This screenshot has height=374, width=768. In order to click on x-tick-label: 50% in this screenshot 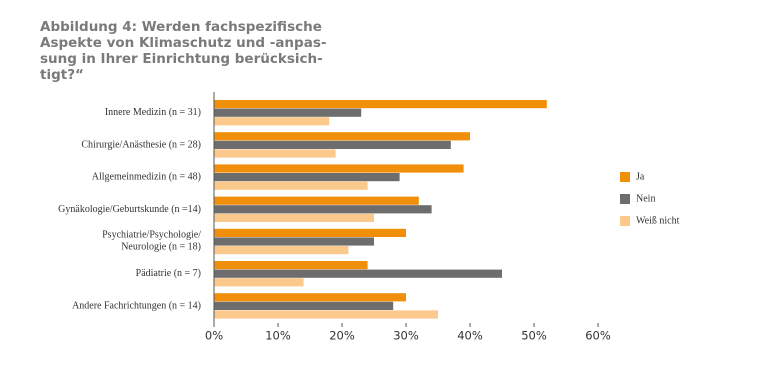, I will do `click(534, 336)`.